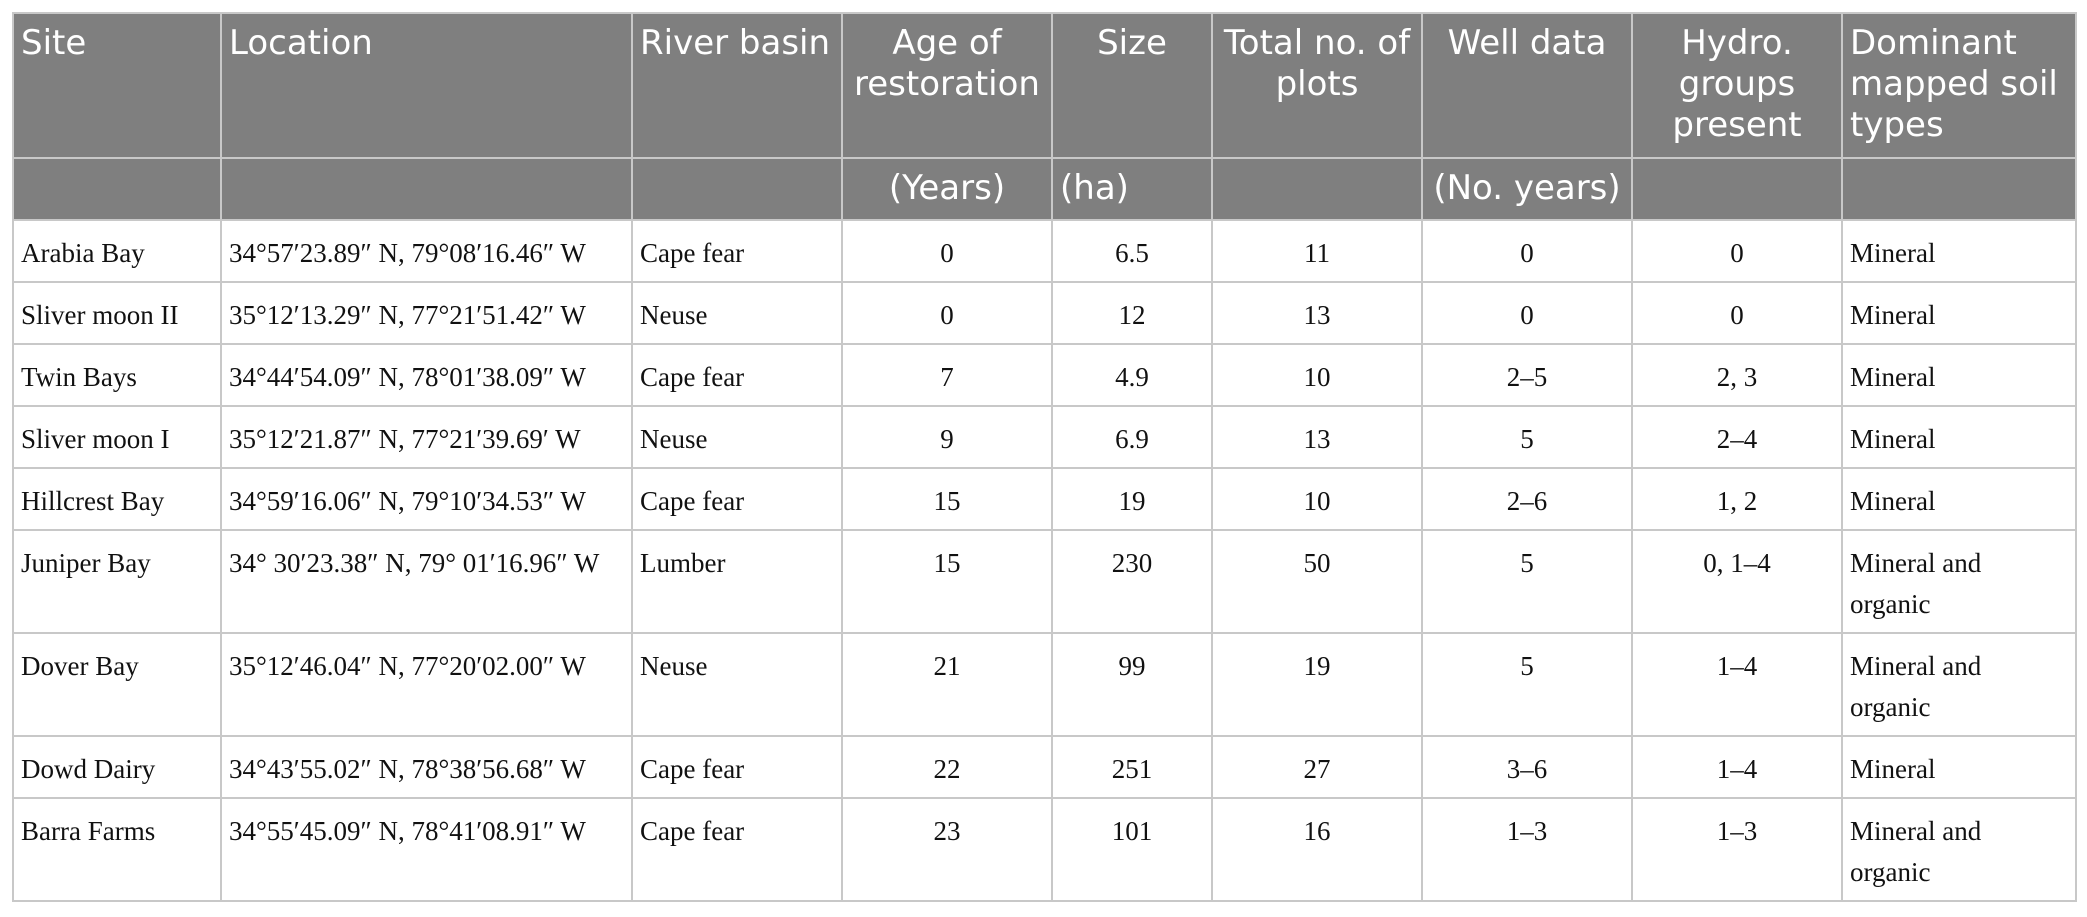  Describe the element at coordinates (1737, 85) in the screenshot. I see `header-hydro-groups: Hydro. groups present` at that location.